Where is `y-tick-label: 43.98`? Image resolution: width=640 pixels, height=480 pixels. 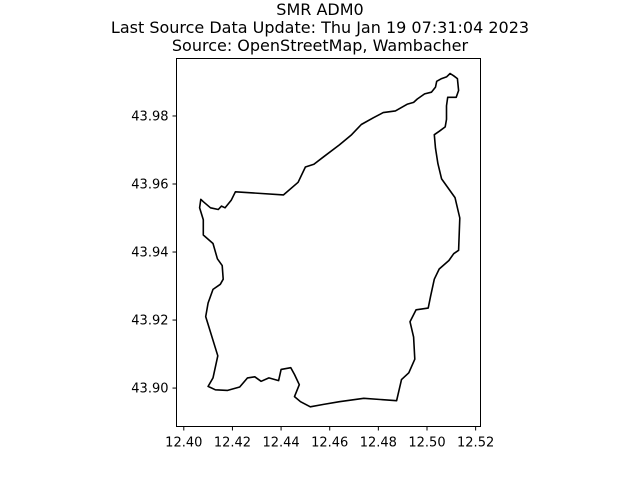 y-tick-label: 43.98 is located at coordinates (149, 116).